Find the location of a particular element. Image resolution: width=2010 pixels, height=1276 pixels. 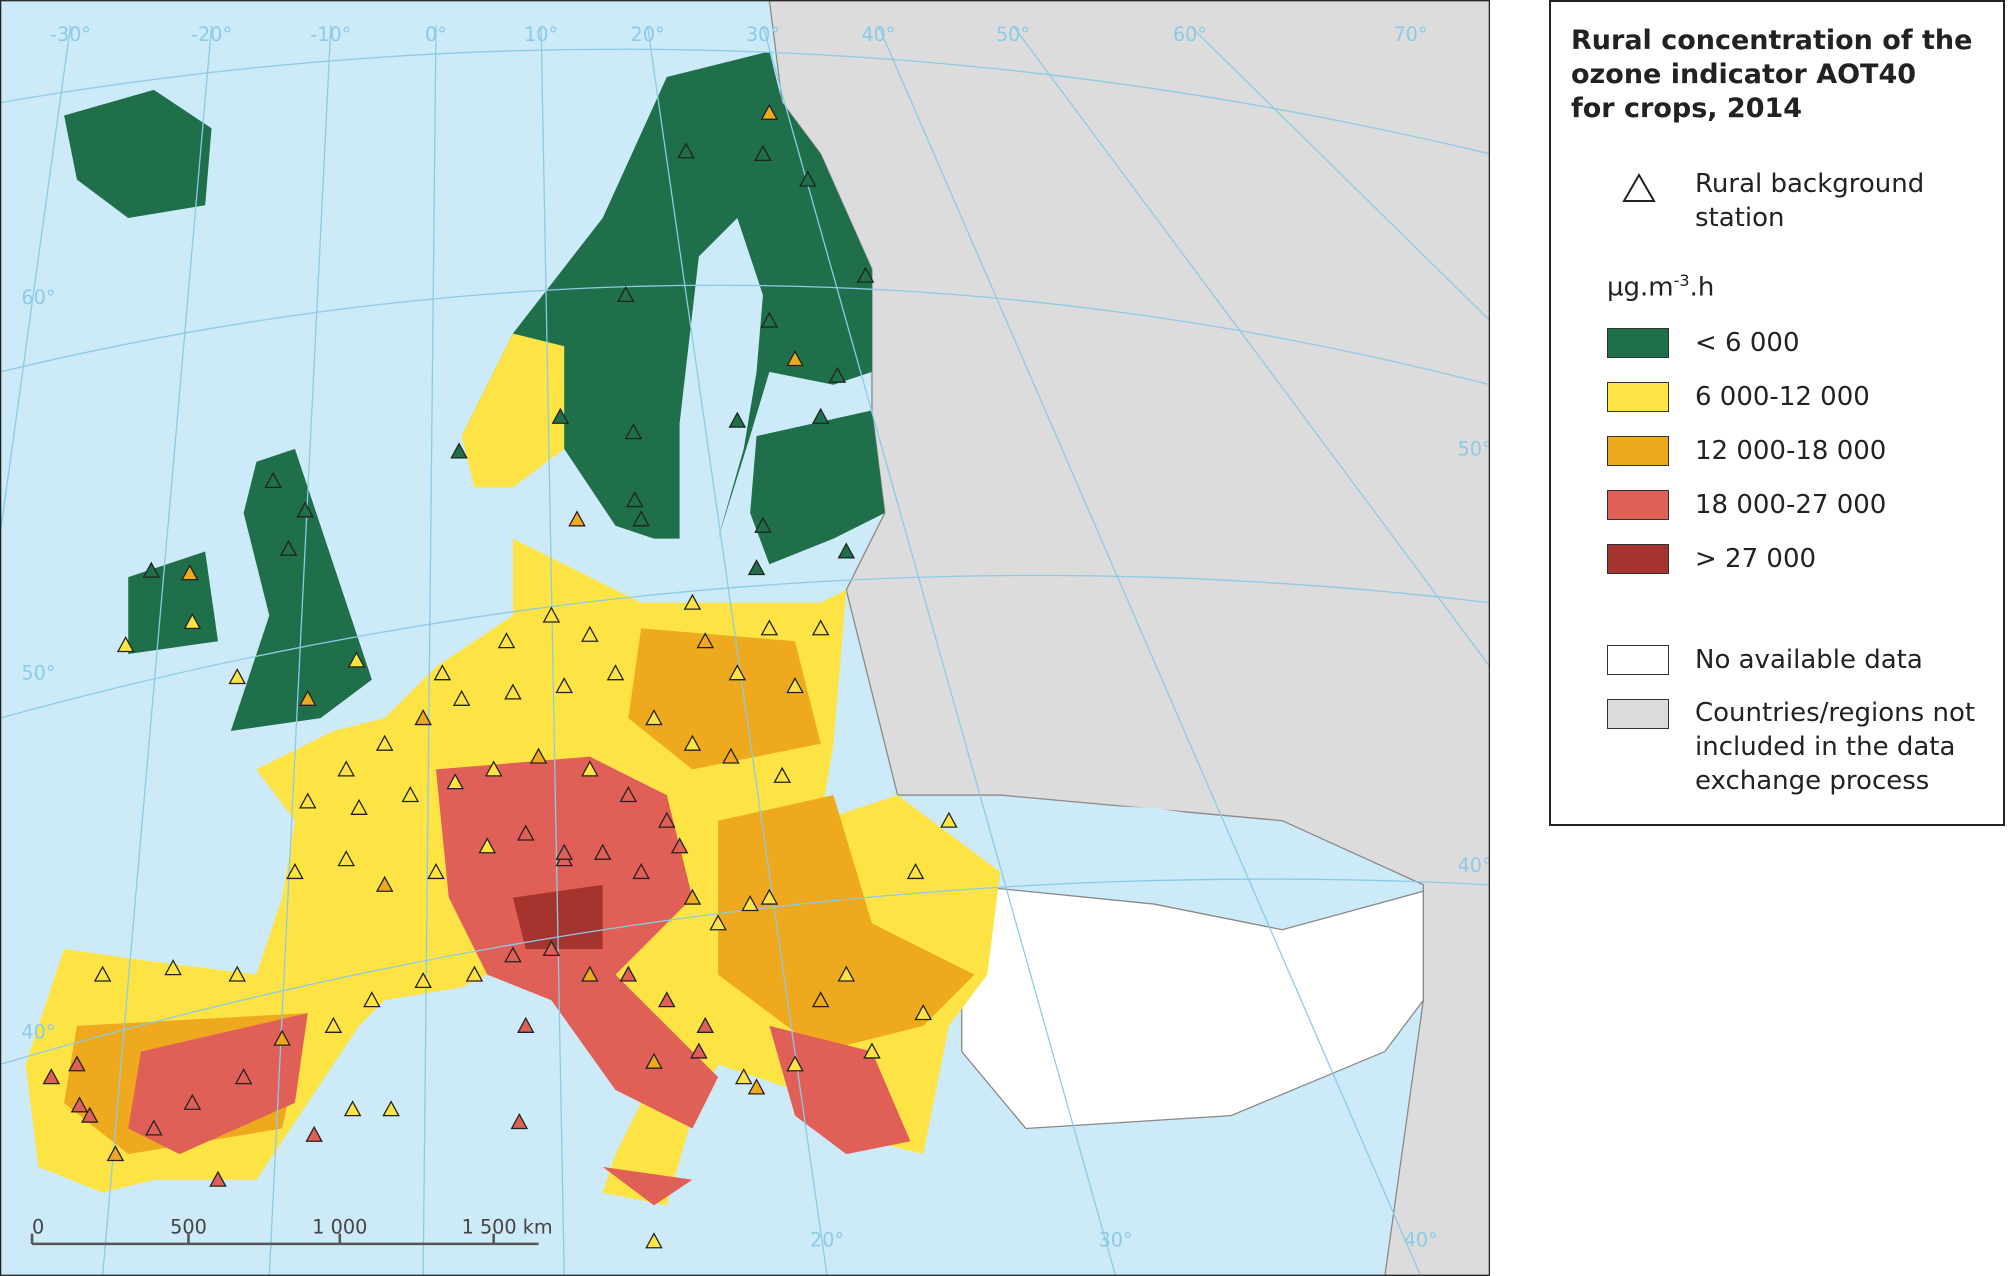

legend-title: Rural concentration of the is located at coordinates (1772, 40).